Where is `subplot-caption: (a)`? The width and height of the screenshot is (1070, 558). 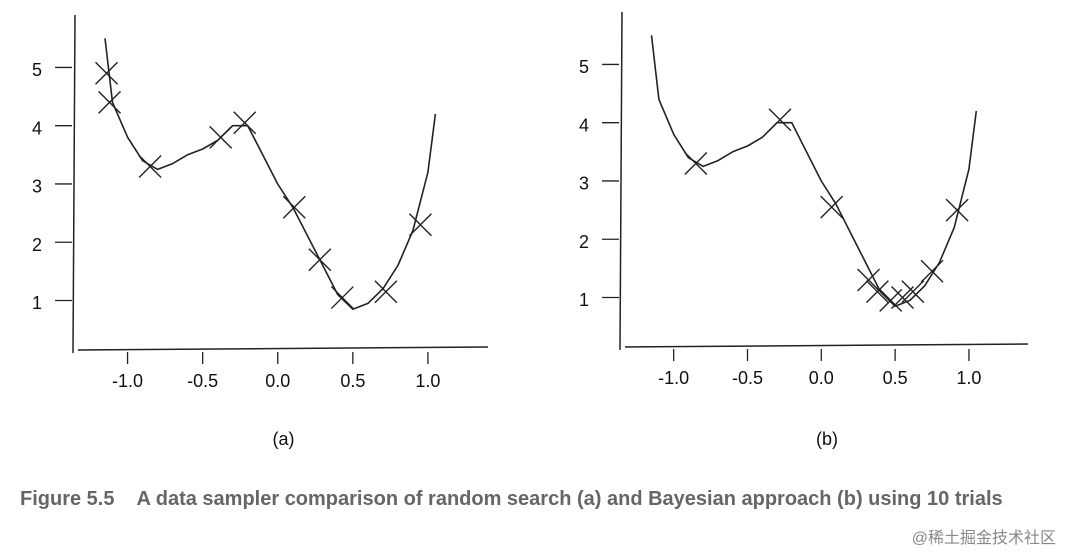
subplot-caption: (a) is located at coordinates (284, 439).